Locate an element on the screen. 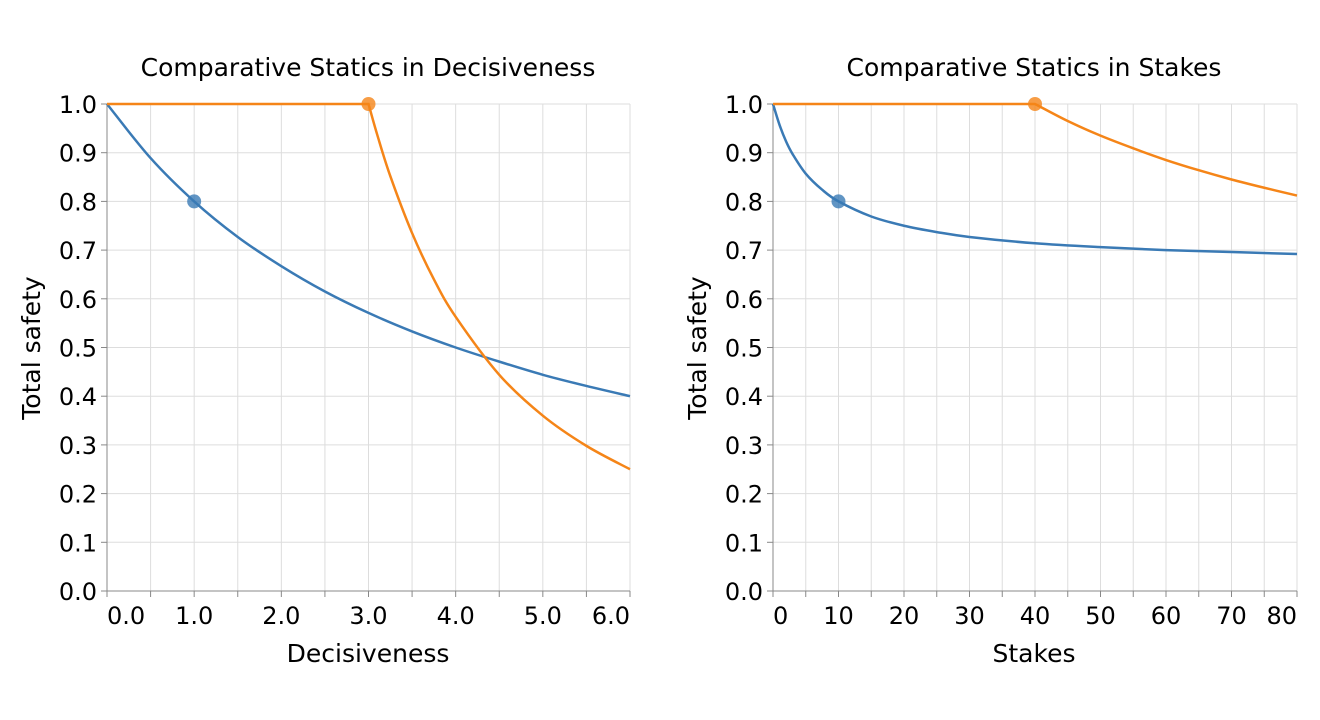 Image resolution: width=1320 pixels, height=720 pixels. x-tick-label: 30 is located at coordinates (969, 616).